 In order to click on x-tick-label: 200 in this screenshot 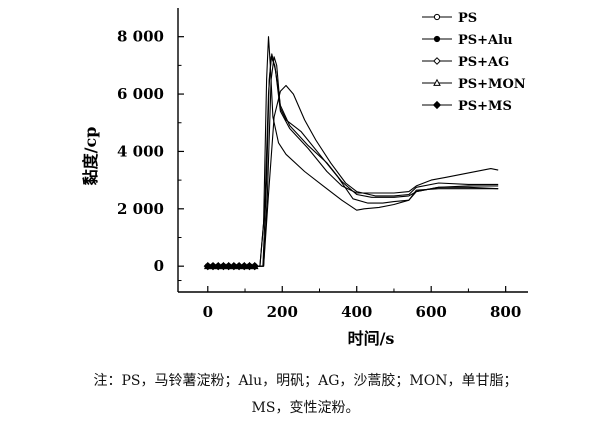, I will do `click(282, 312)`.